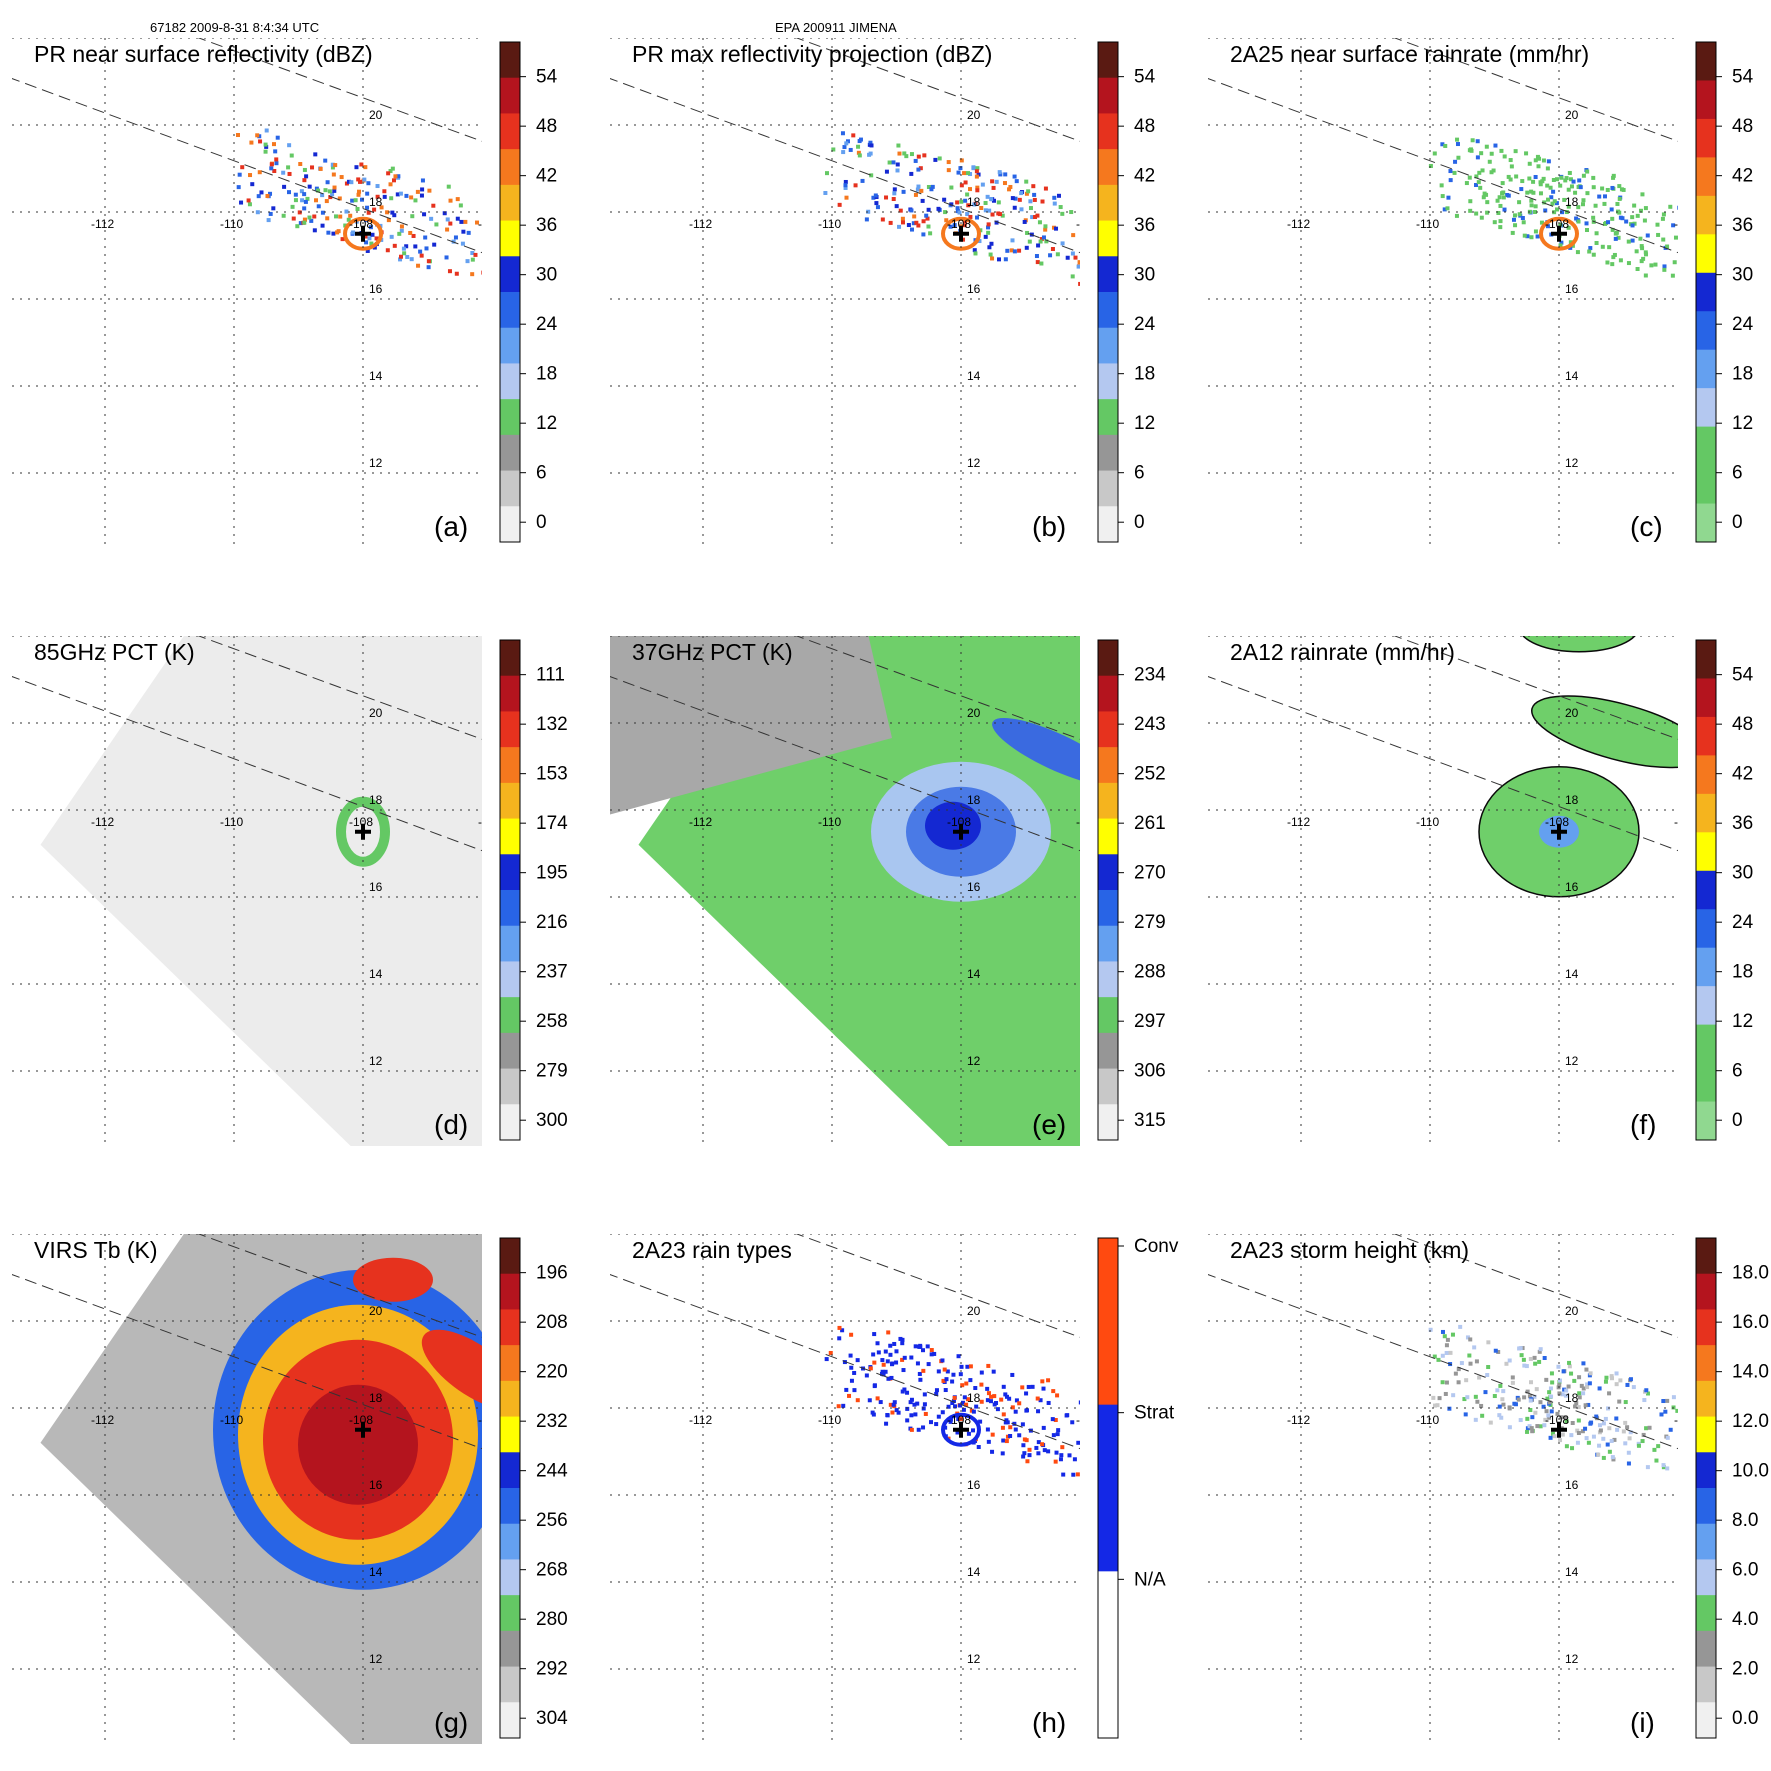 The height and width of the screenshot is (1771, 1771). I want to click on panel-label: (c), so click(1646, 526).